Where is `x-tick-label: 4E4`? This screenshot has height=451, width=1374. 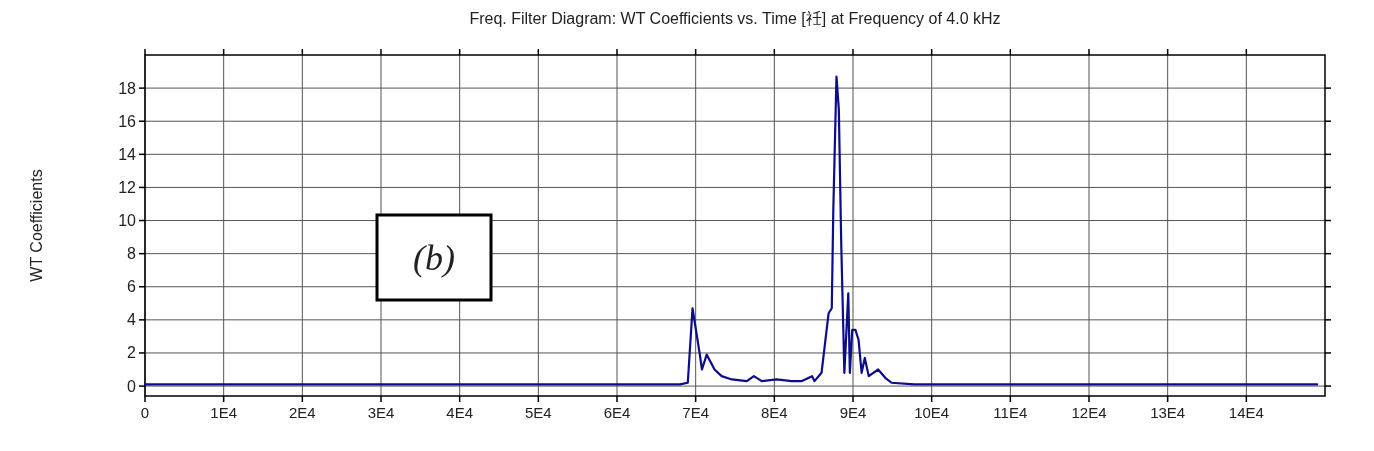
x-tick-label: 4E4 is located at coordinates (460, 412).